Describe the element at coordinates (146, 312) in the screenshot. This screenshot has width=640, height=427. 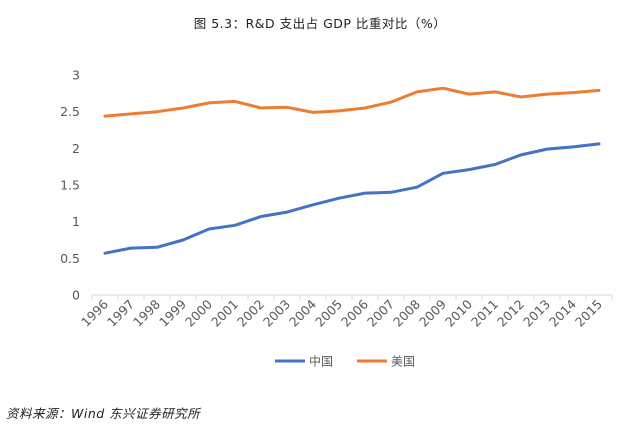
I see `x-tick-label: 1998` at that location.